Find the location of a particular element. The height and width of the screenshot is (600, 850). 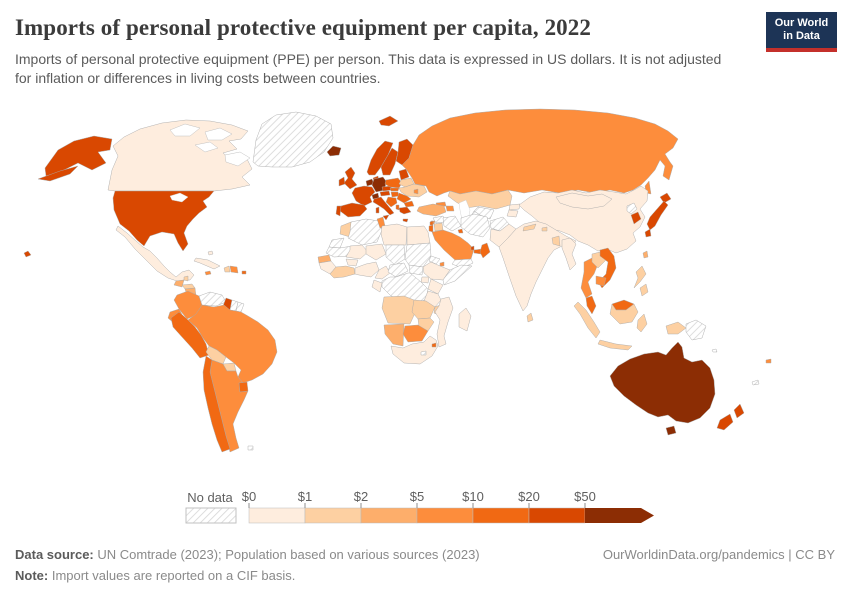

country-iceland is located at coordinates (334, 151).